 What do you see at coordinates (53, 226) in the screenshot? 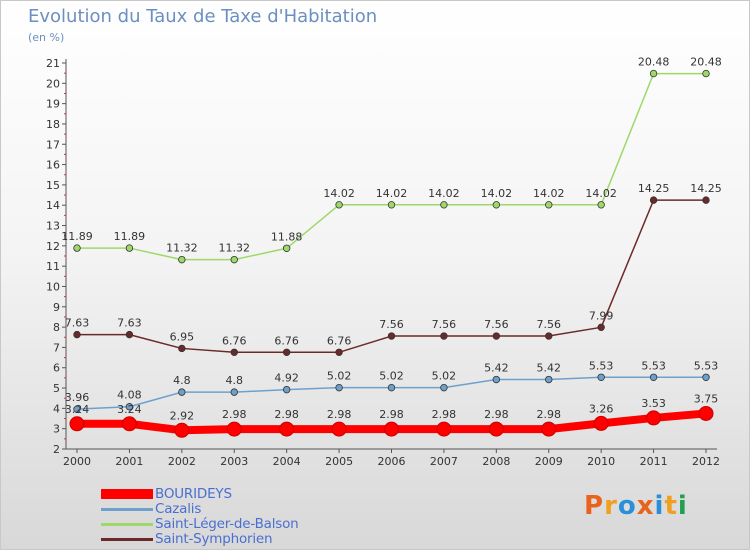
I see `y-tick-label: 13` at bounding box center [53, 226].